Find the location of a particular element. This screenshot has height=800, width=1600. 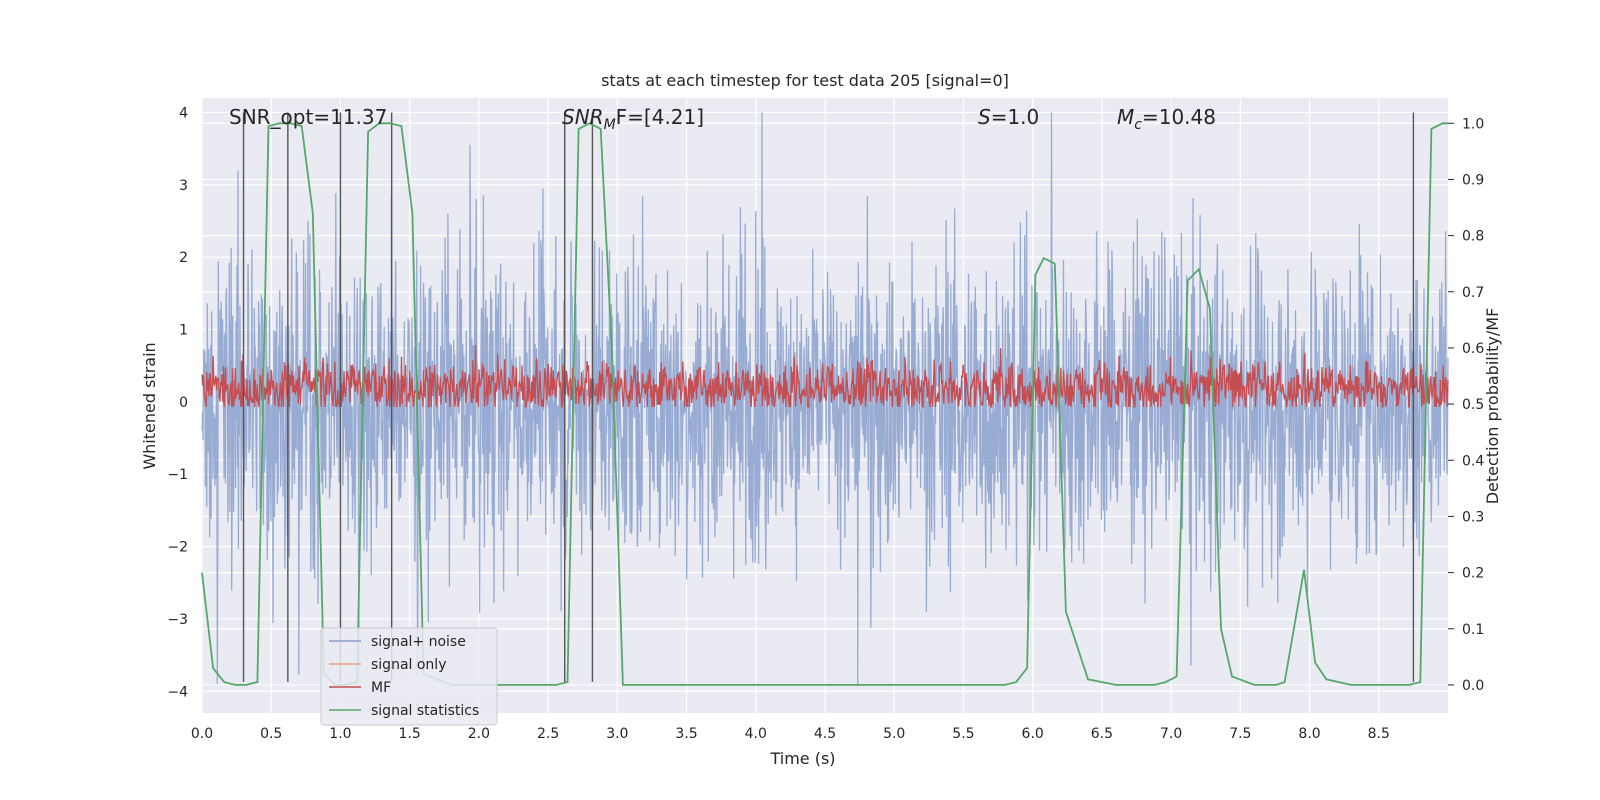

y2-tick-labels: 1.0 0.9 0.8 0.7 0.6 0.5 0.4 0.3 0.2 0.1 0.0 is located at coordinates (1466, 405).